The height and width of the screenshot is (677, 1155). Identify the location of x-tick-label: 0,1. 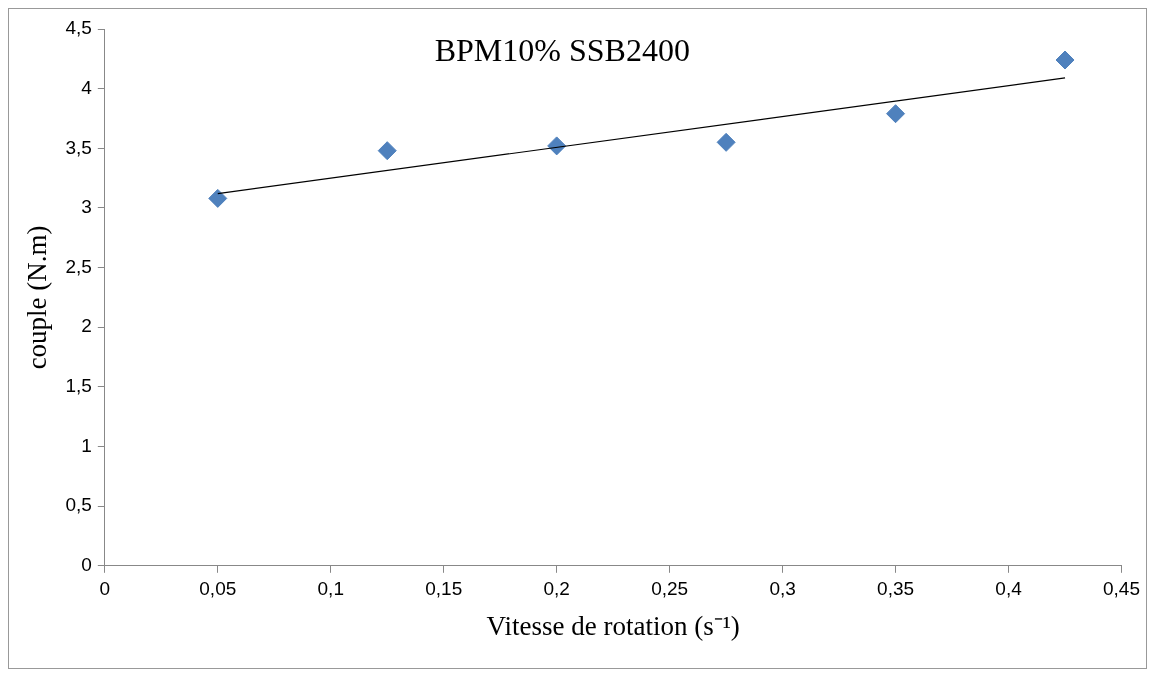
(330, 589).